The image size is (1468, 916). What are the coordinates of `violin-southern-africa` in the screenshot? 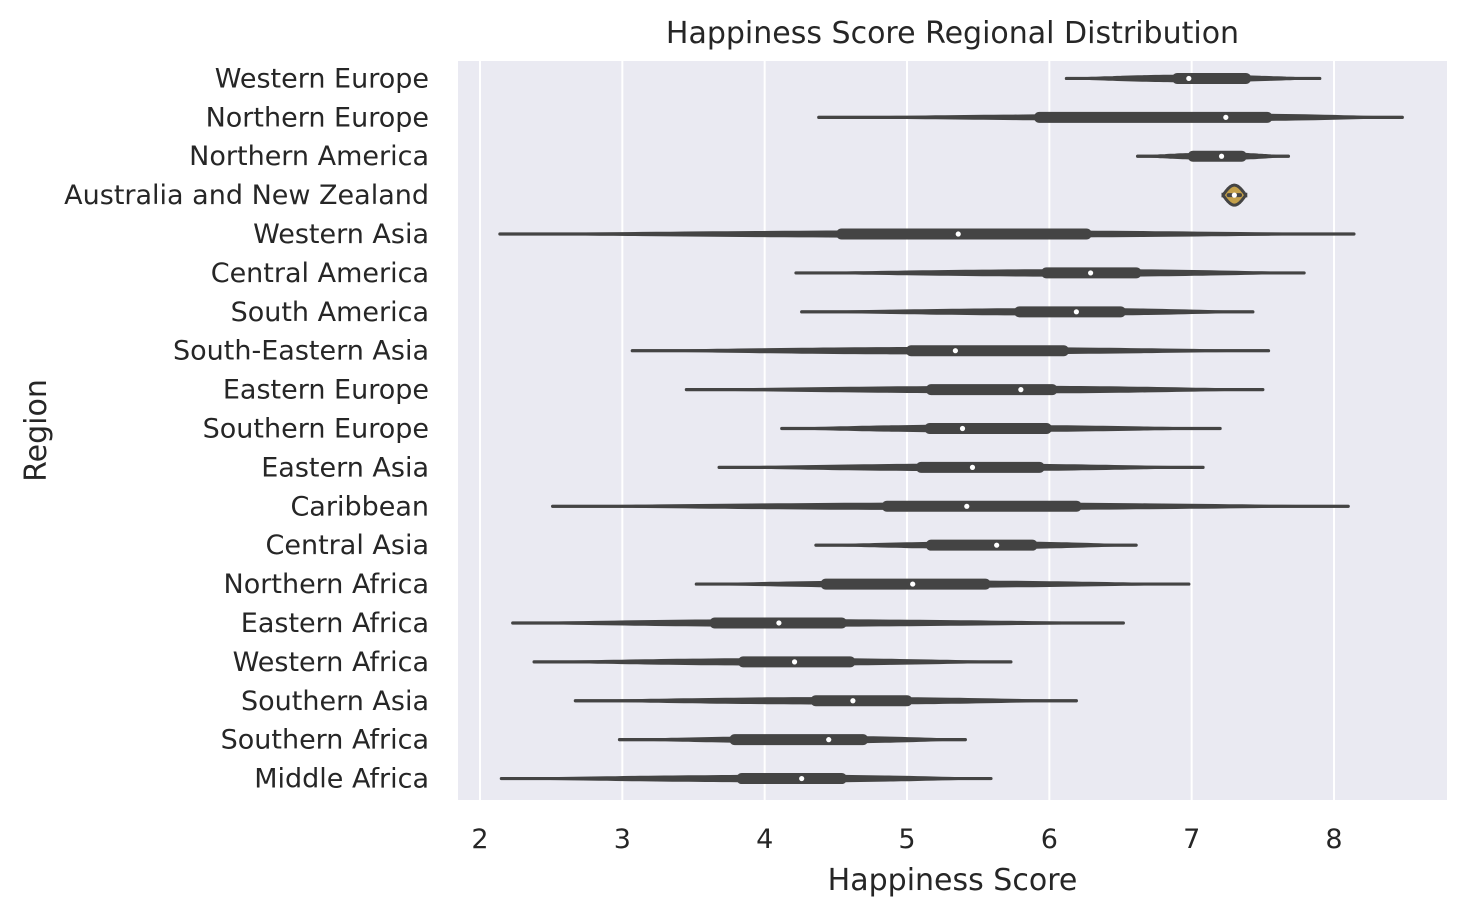 It's located at (792, 740).